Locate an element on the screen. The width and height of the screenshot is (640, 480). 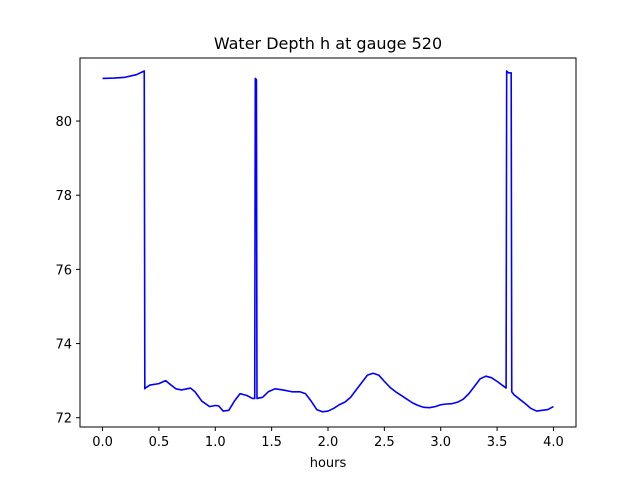
x-tick-label: 2.5 is located at coordinates (384, 442).